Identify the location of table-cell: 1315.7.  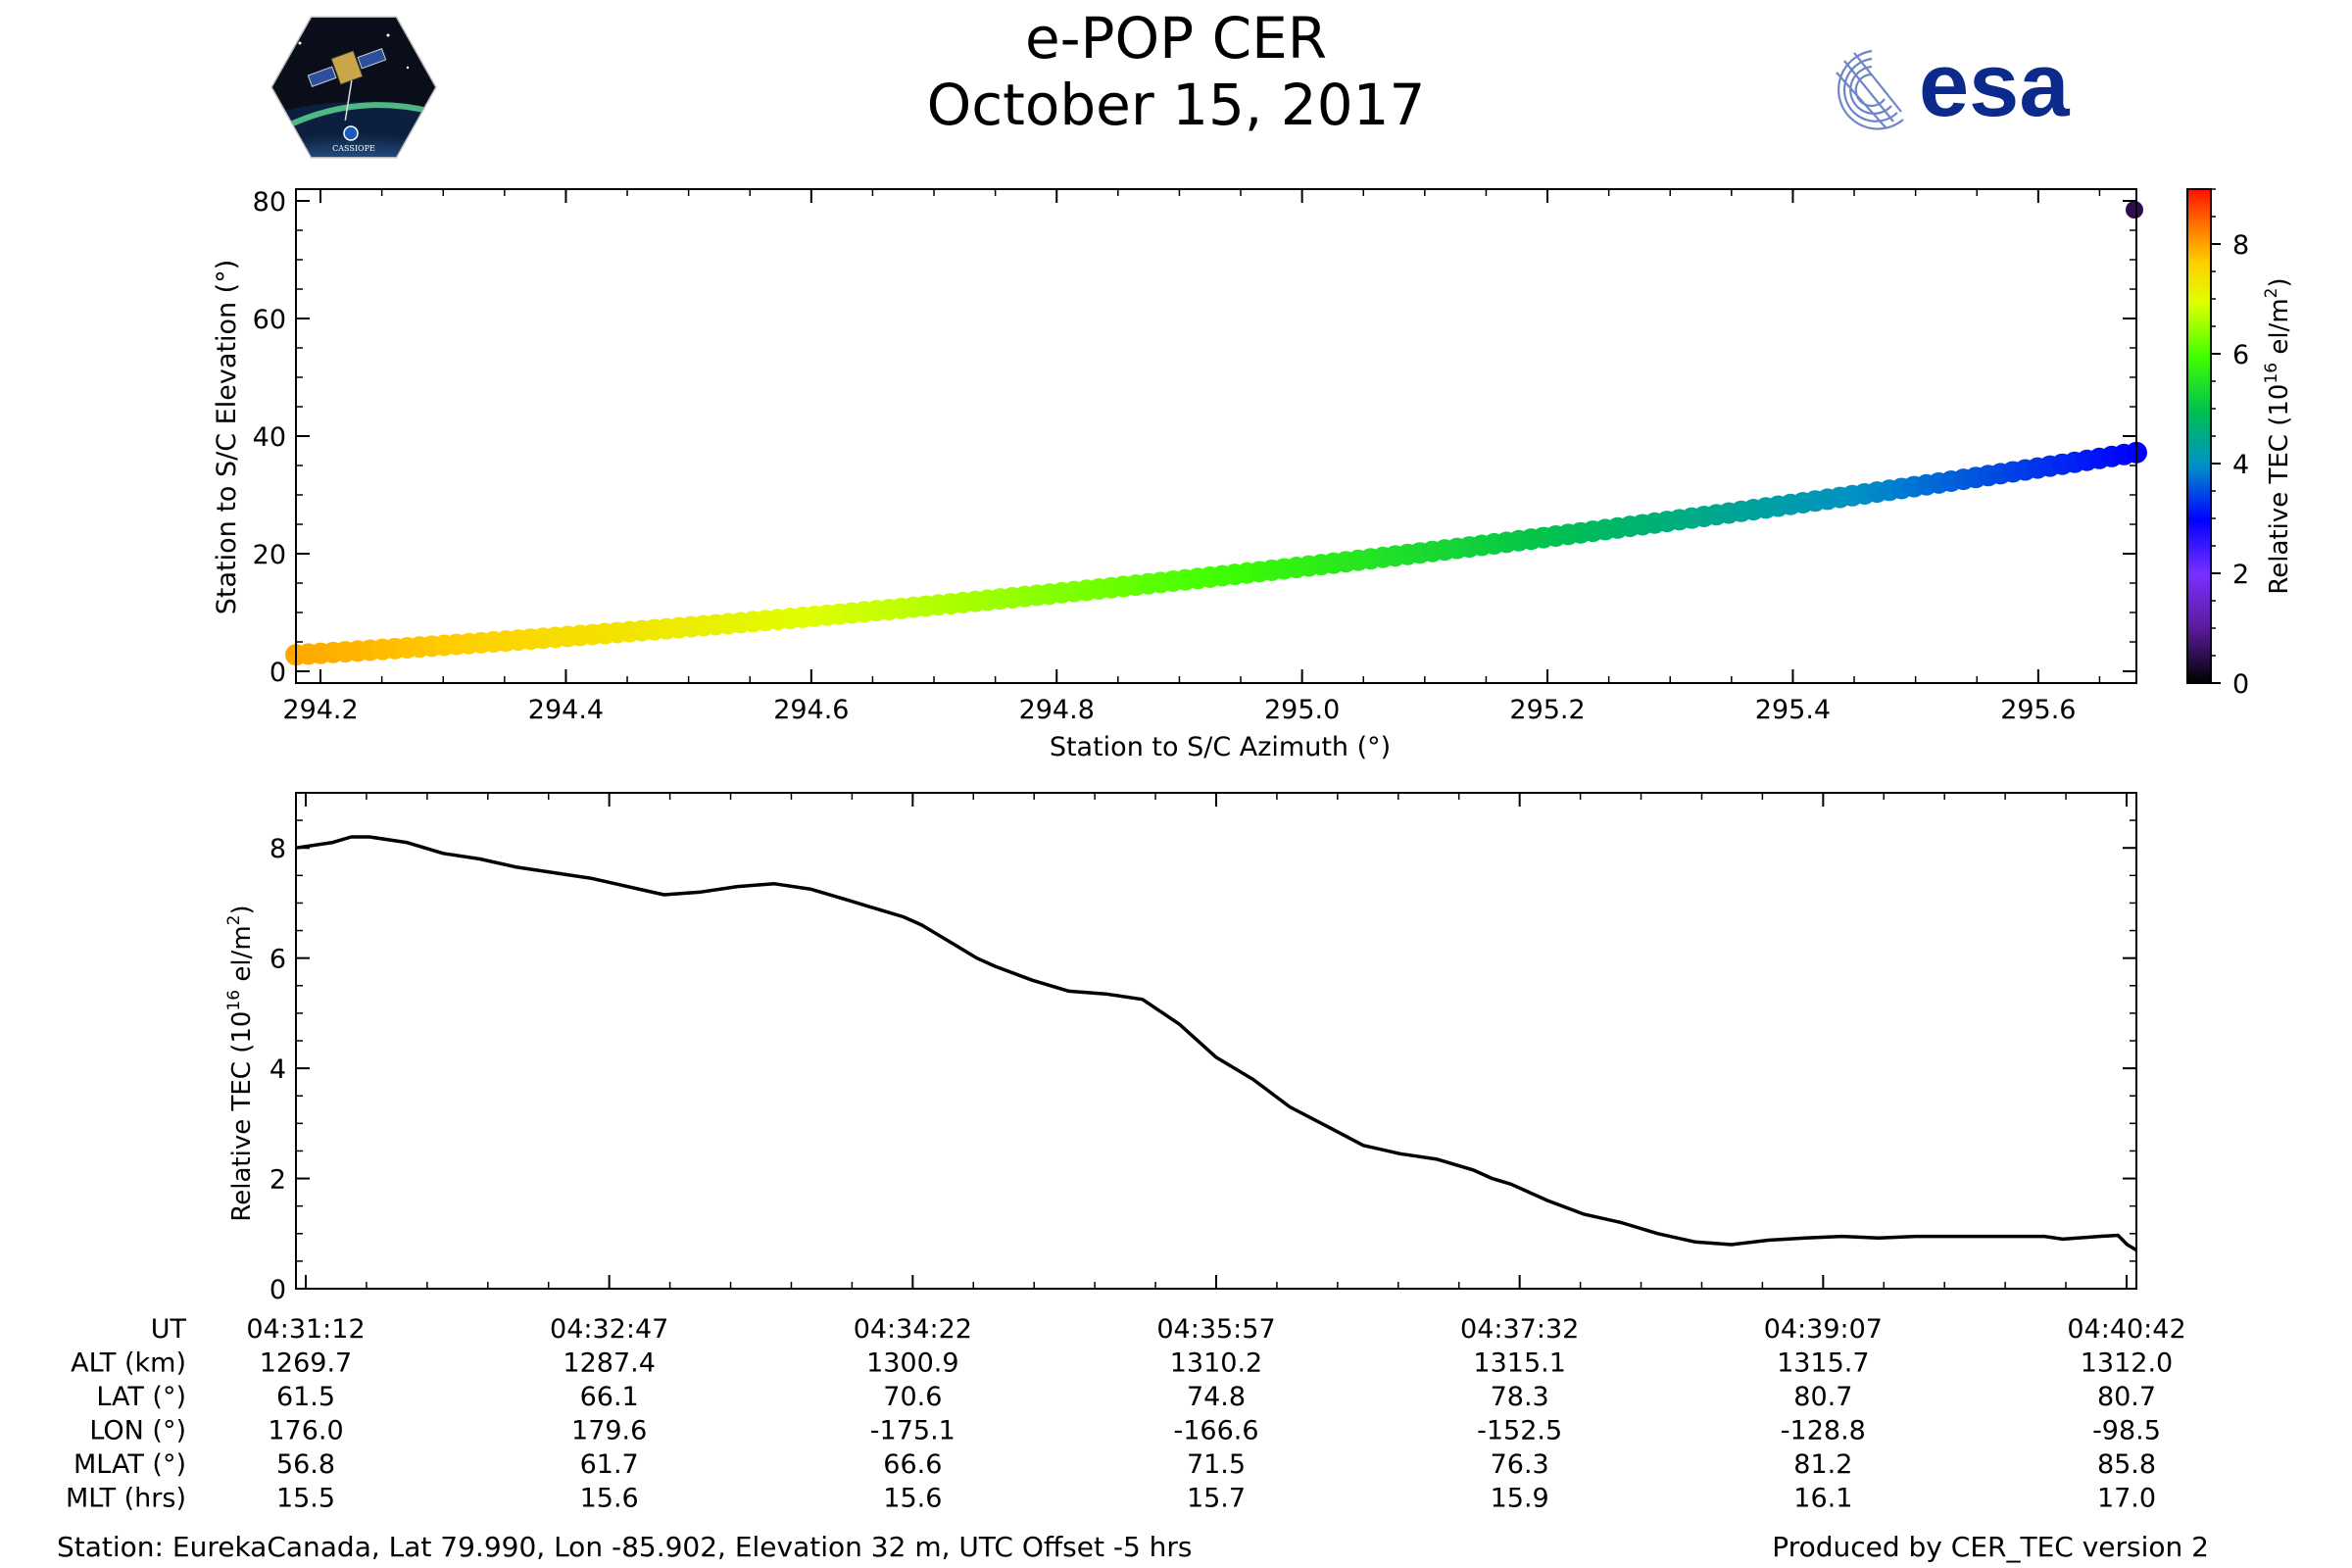
(1823, 1363).